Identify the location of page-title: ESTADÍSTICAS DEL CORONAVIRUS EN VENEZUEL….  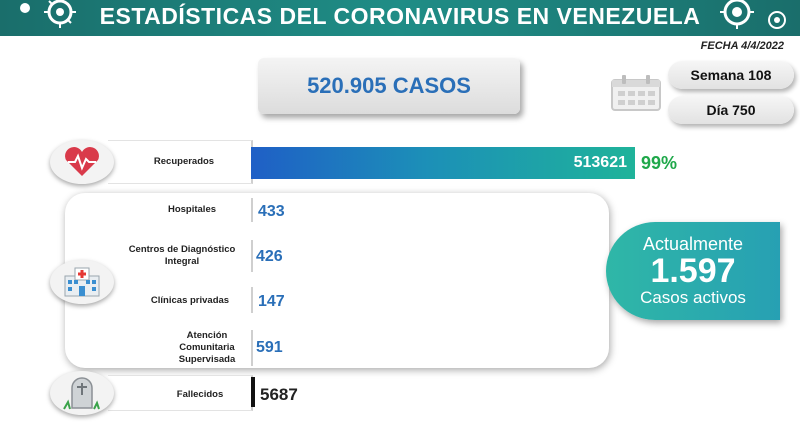
(400, 16).